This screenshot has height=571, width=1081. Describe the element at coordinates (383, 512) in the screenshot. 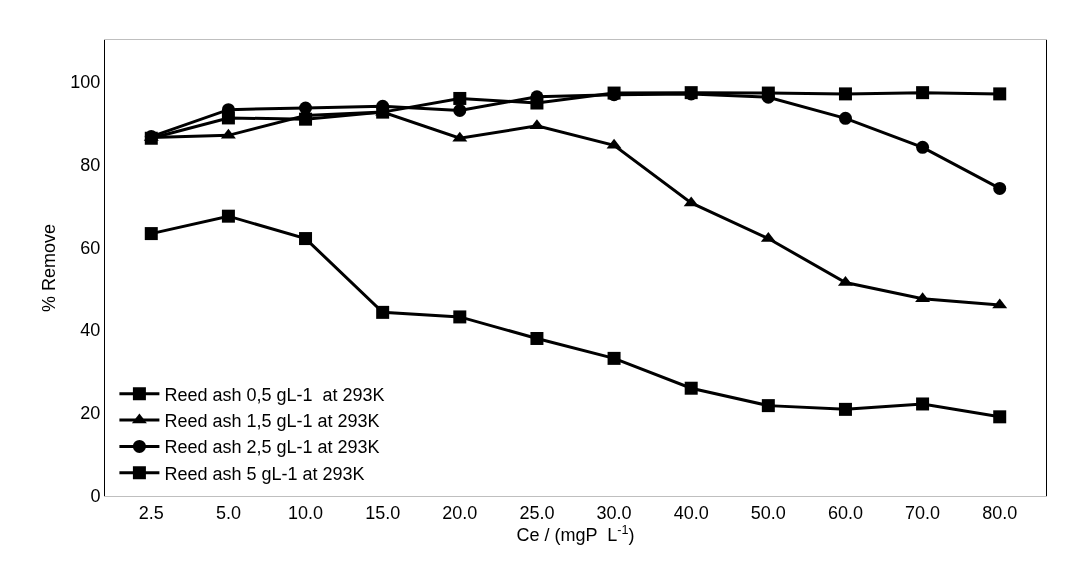

I see `x-tick-label: 15.0` at that location.